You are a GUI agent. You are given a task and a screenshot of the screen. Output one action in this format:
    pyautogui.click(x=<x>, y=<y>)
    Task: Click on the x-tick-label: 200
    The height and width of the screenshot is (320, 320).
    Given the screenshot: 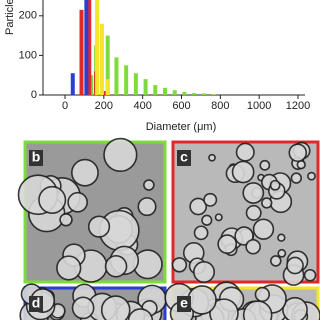 What is the action you would take?
    pyautogui.click(x=104, y=106)
    